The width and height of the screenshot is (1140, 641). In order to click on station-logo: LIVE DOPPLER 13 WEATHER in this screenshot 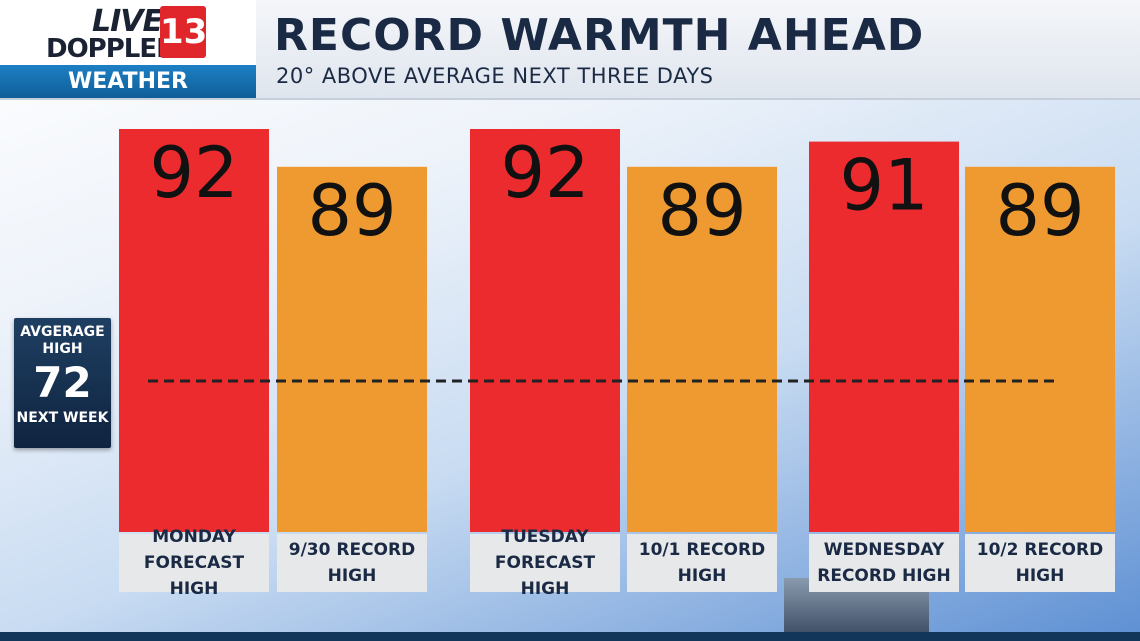, I will do `click(128, 49)`.